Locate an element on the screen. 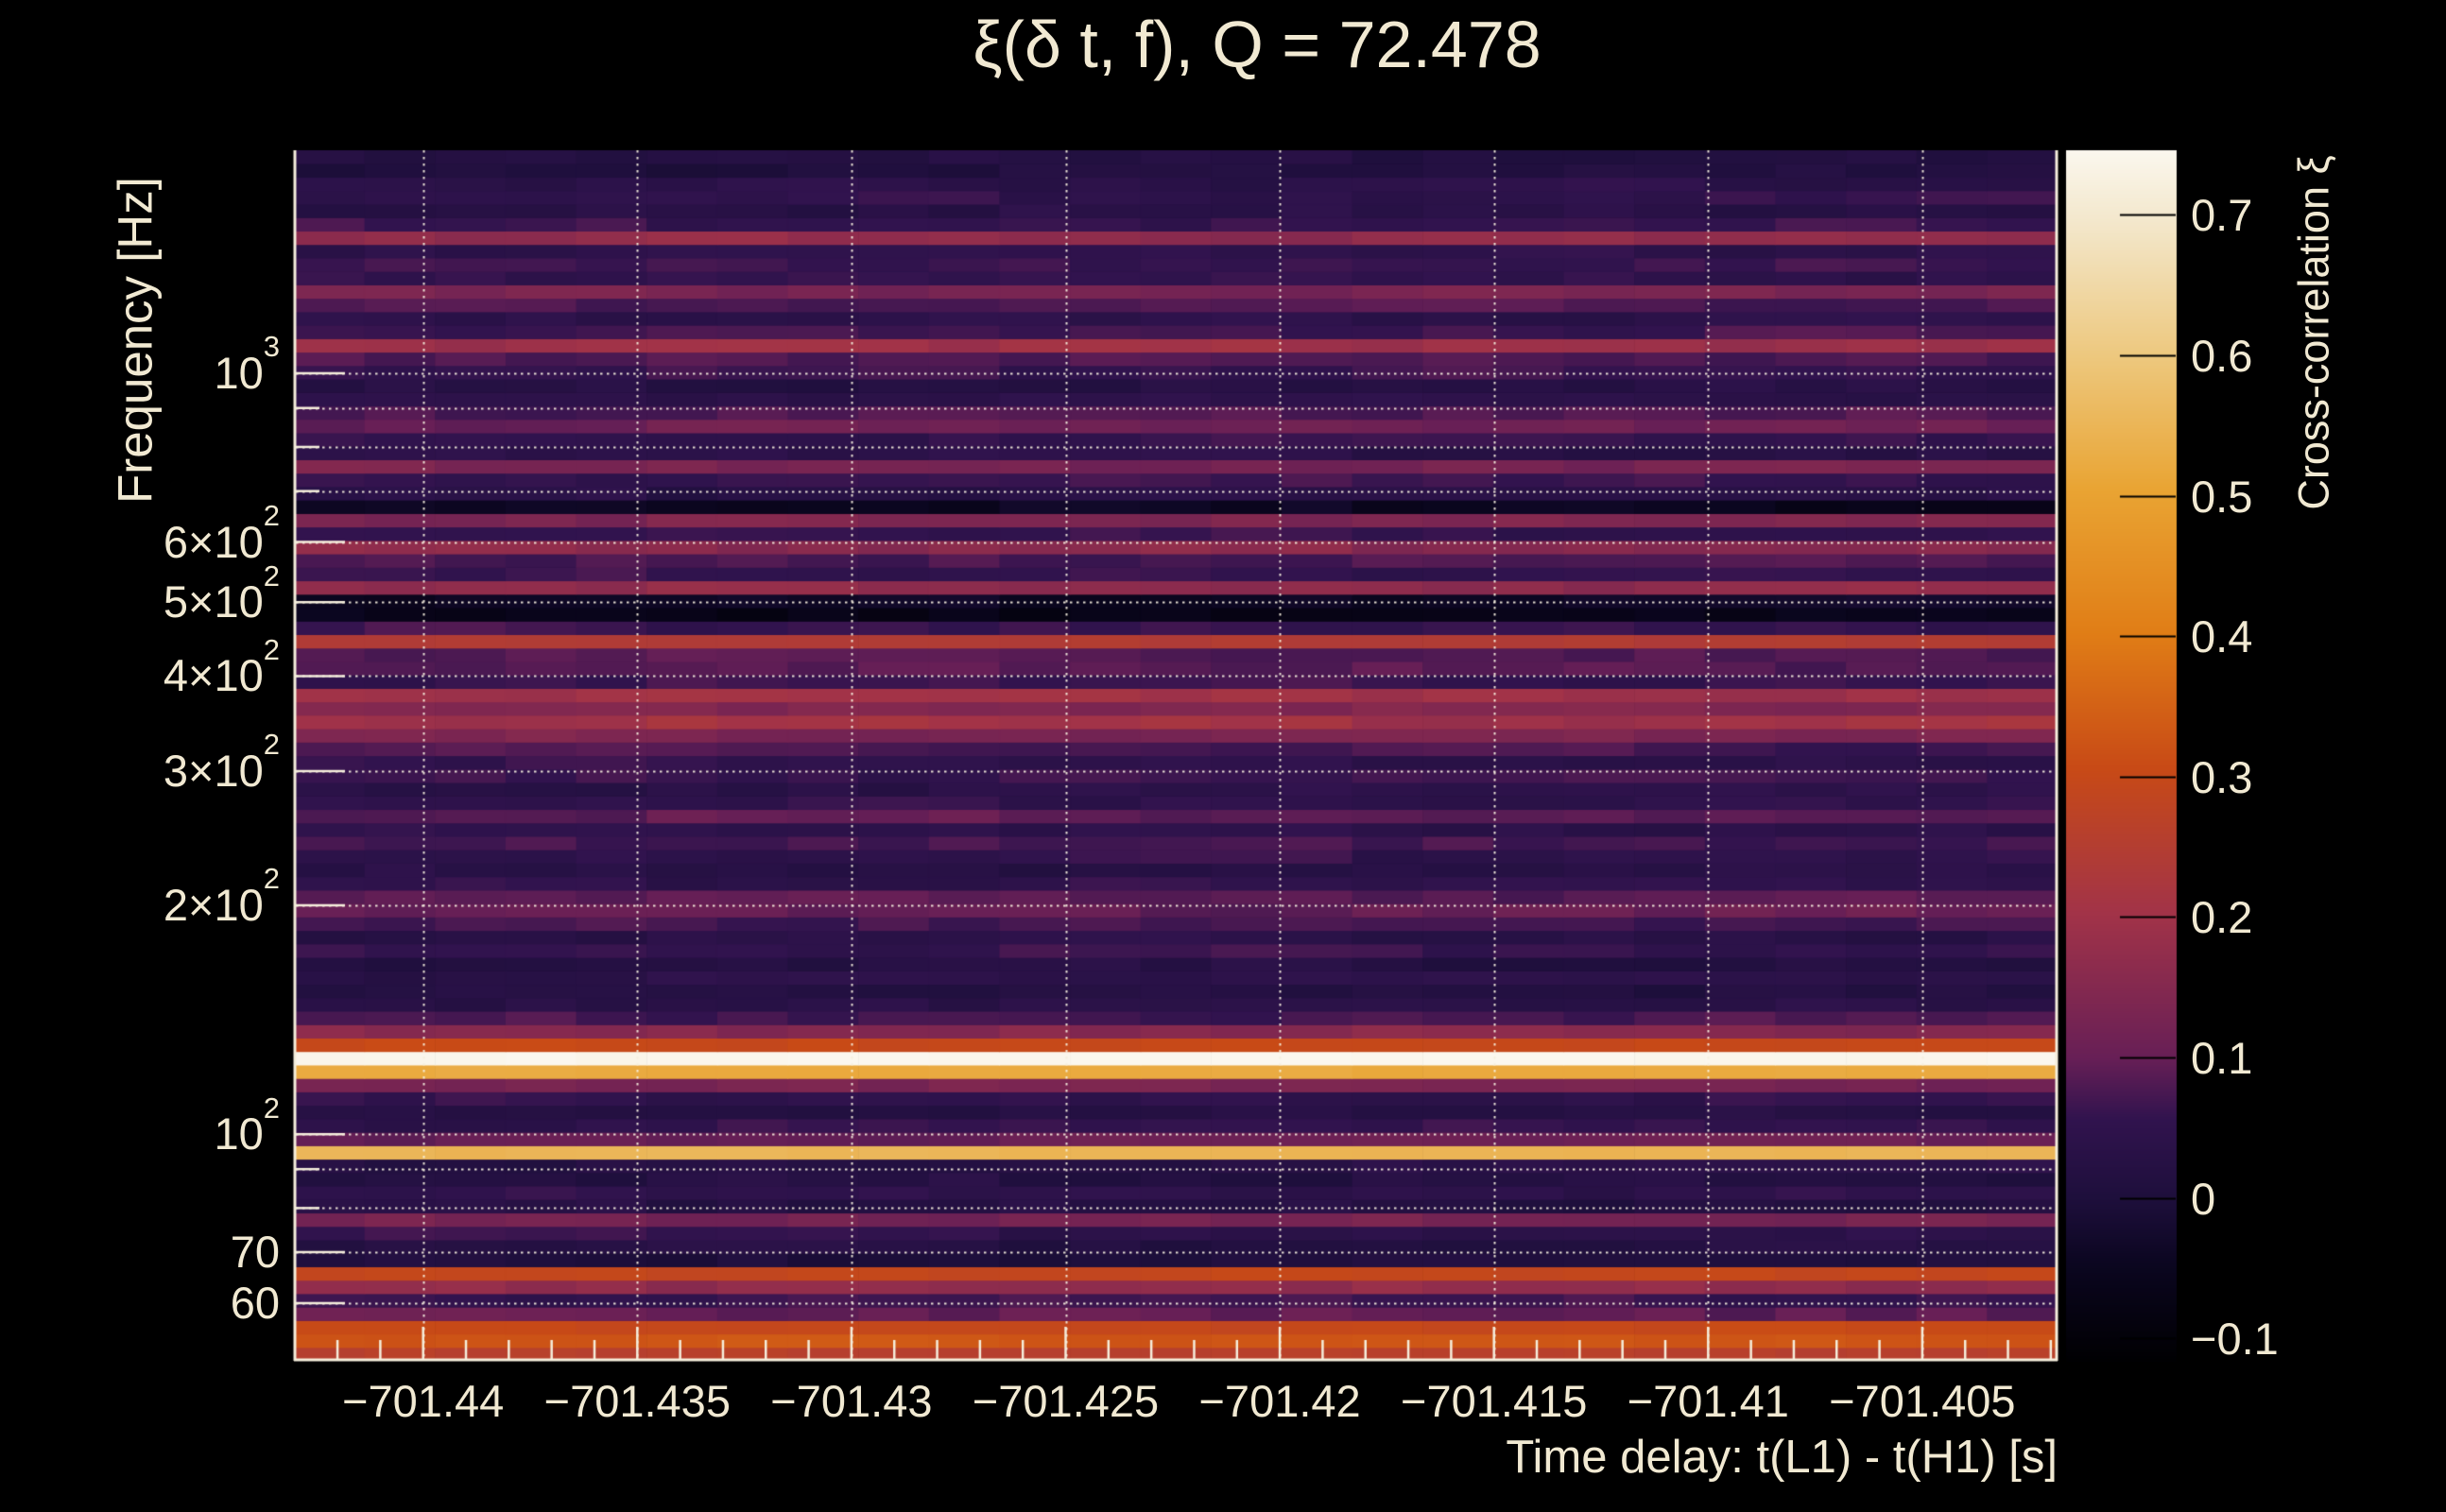  y-tick-label: 2×10² is located at coordinates (221, 896).